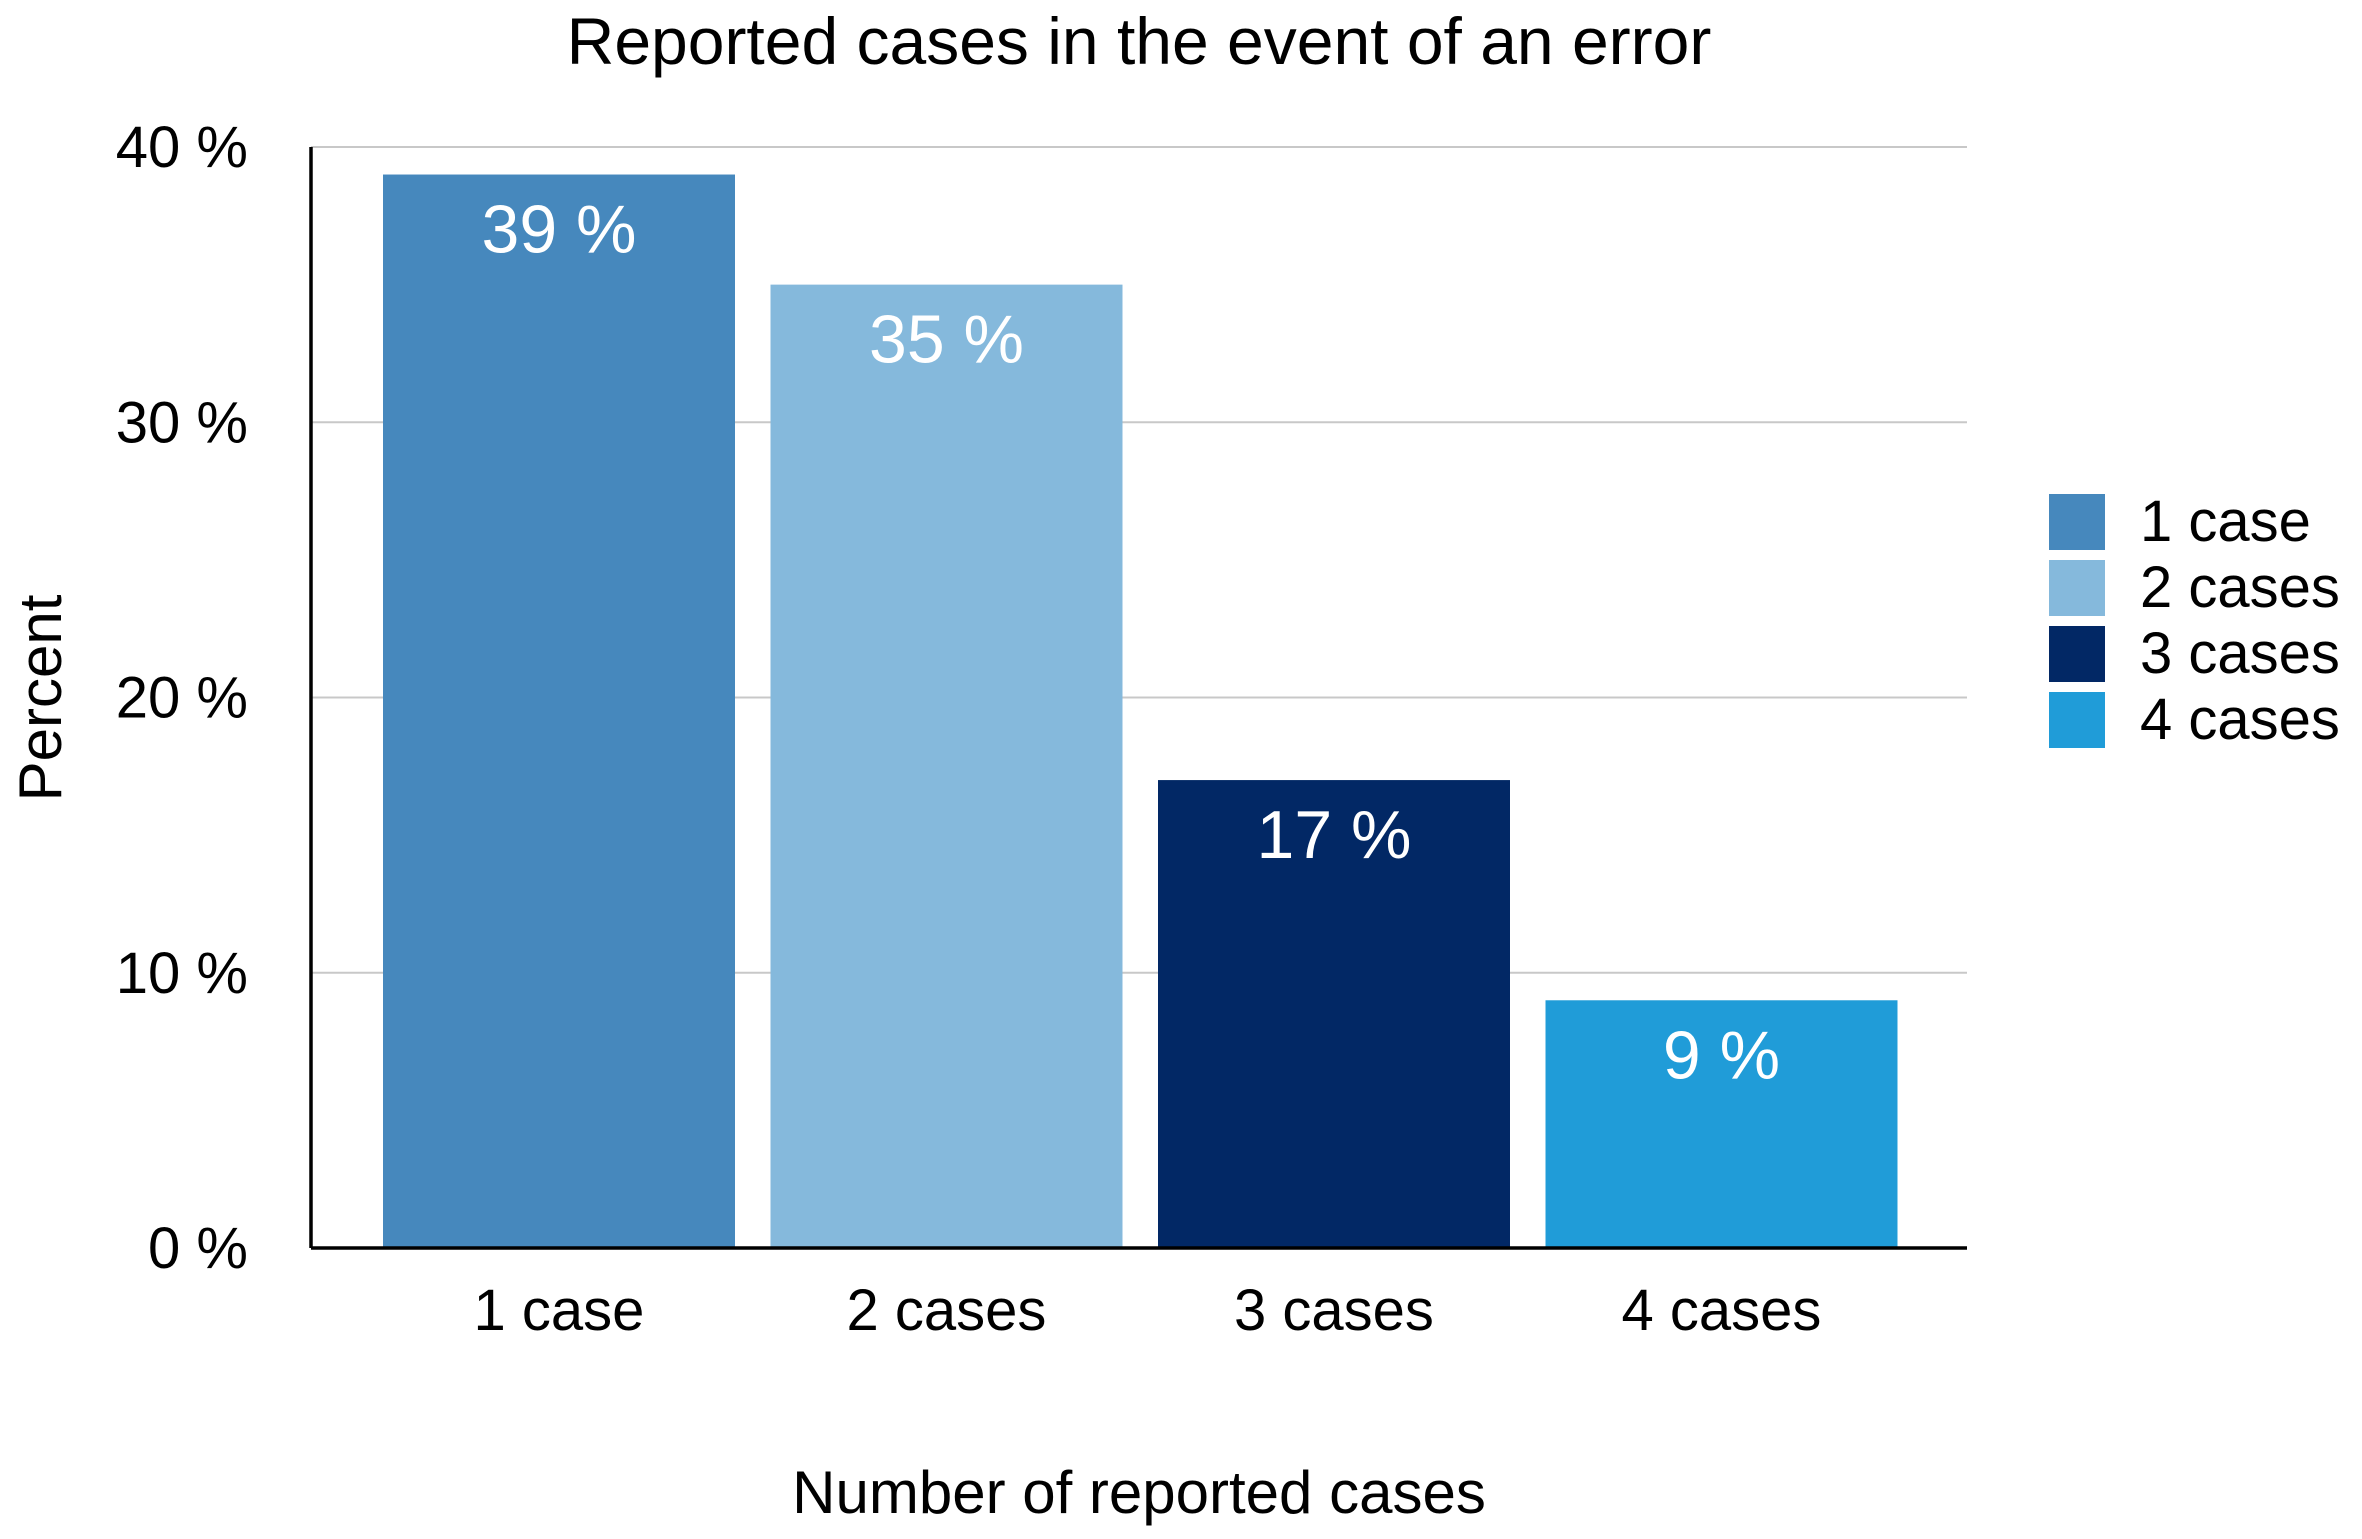  Describe the element at coordinates (1139, 1492) in the screenshot. I see `x-axis-title: Number of reported cases` at that location.